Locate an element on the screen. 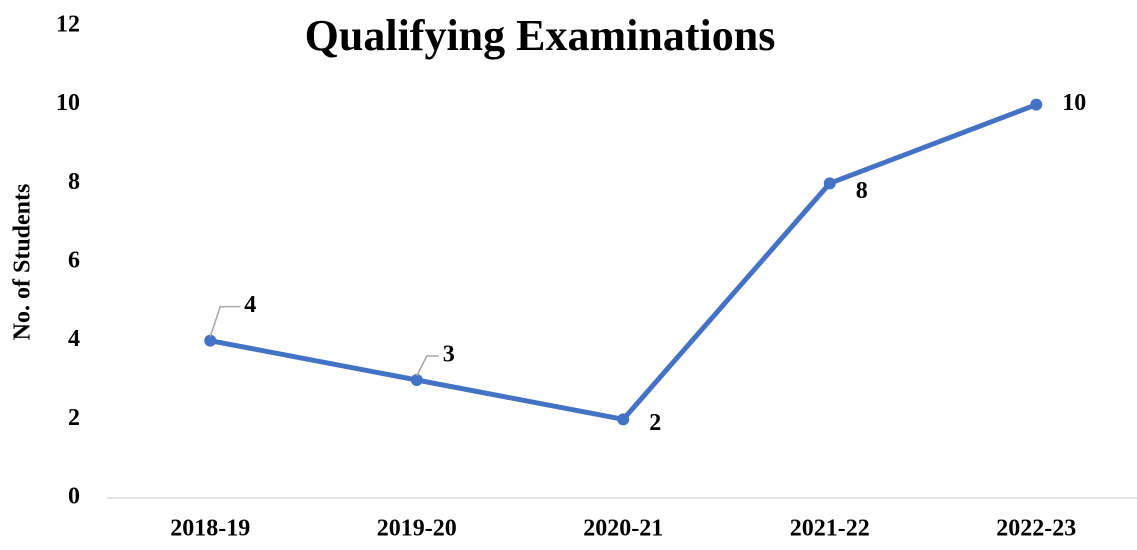  y-tick-label: 4 is located at coordinates (74, 339).